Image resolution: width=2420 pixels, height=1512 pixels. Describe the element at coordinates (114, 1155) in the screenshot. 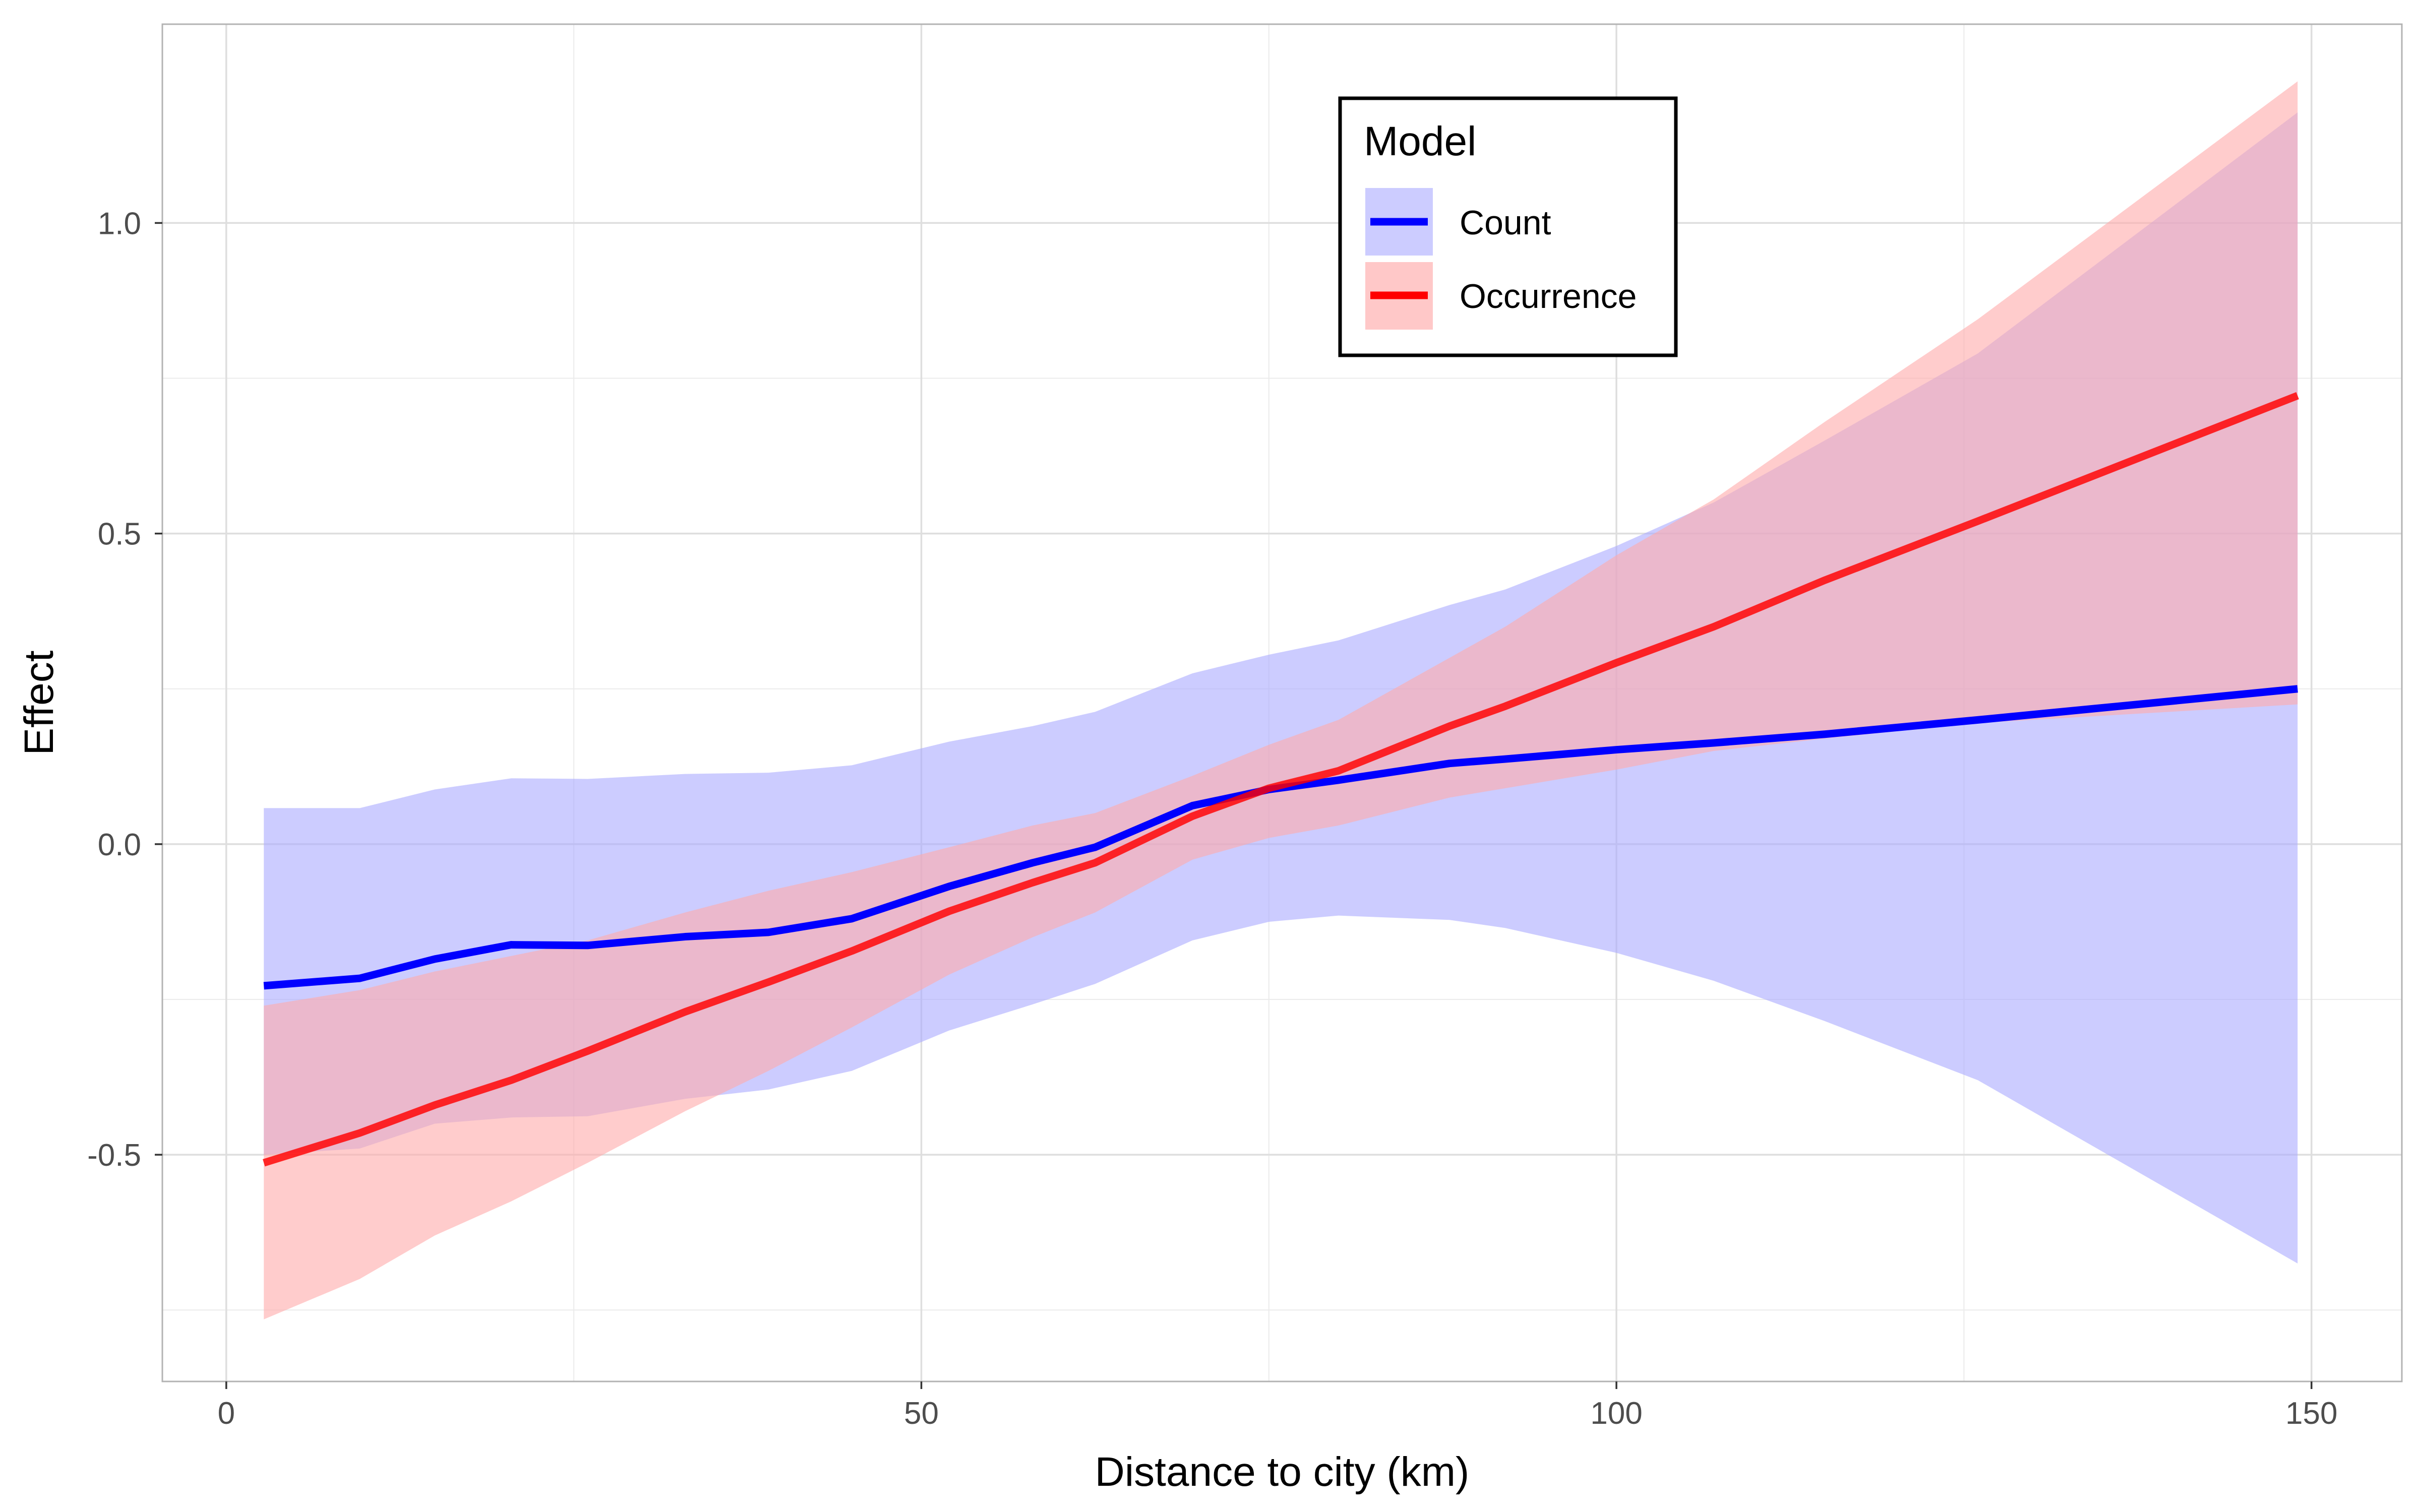

I see `y-tick-label: -0.5` at that location.